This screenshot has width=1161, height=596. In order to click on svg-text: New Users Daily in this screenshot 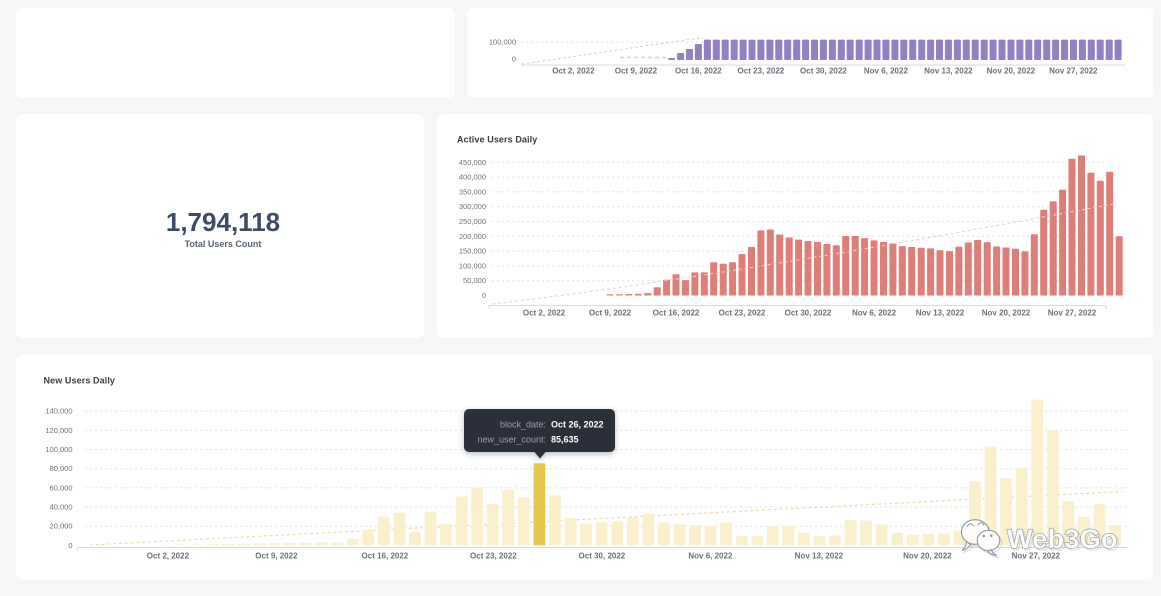, I will do `click(80, 381)`.